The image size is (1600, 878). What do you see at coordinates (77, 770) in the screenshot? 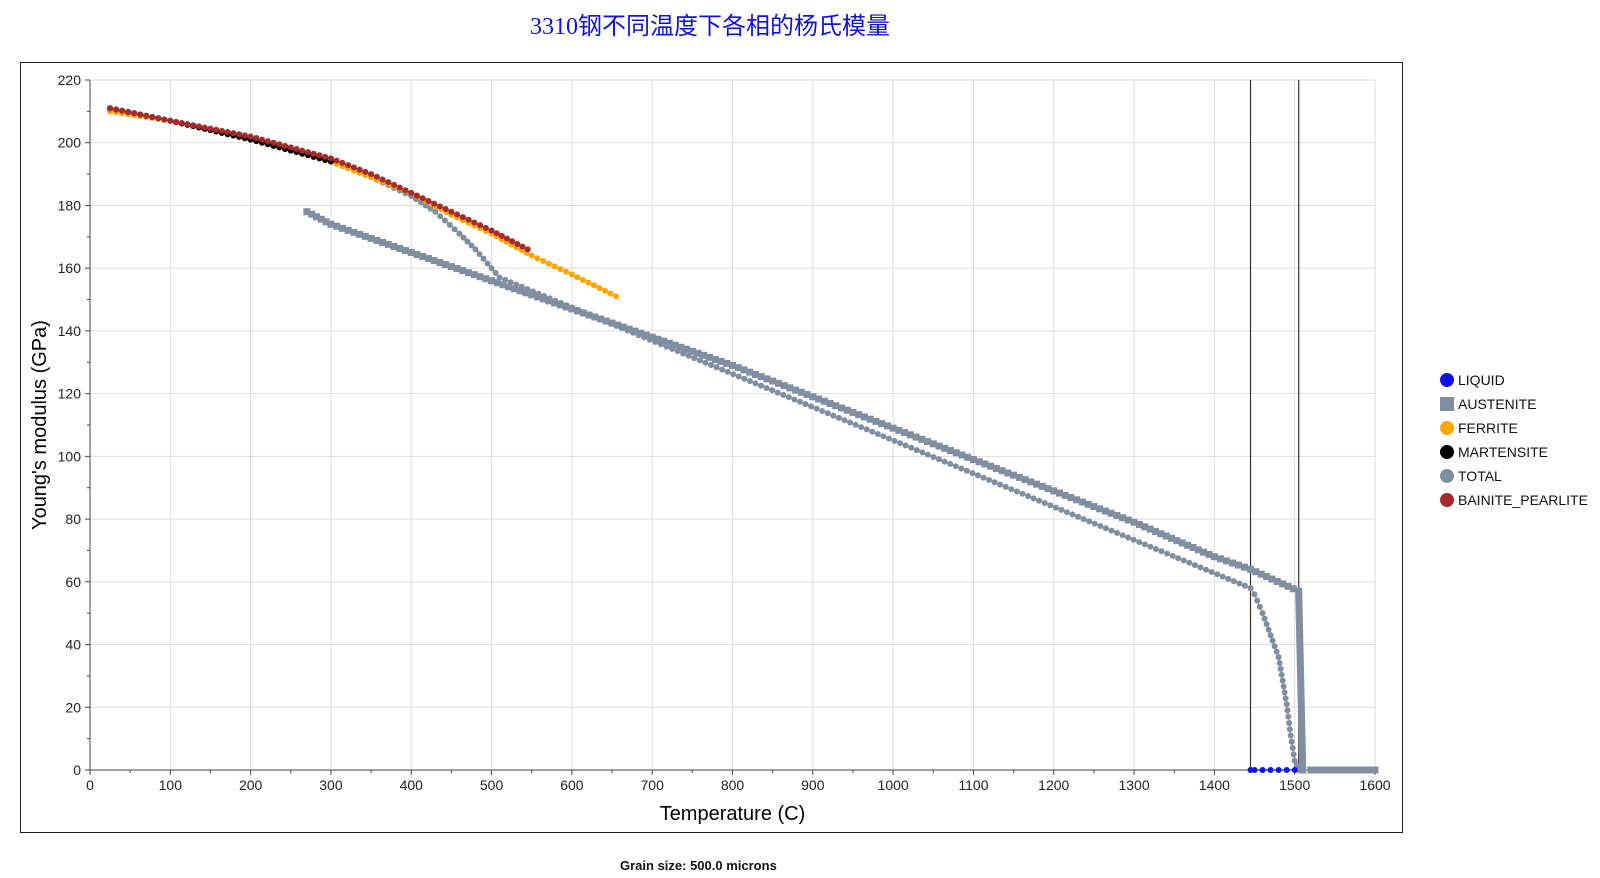
I see `y-tick-label: 0` at bounding box center [77, 770].